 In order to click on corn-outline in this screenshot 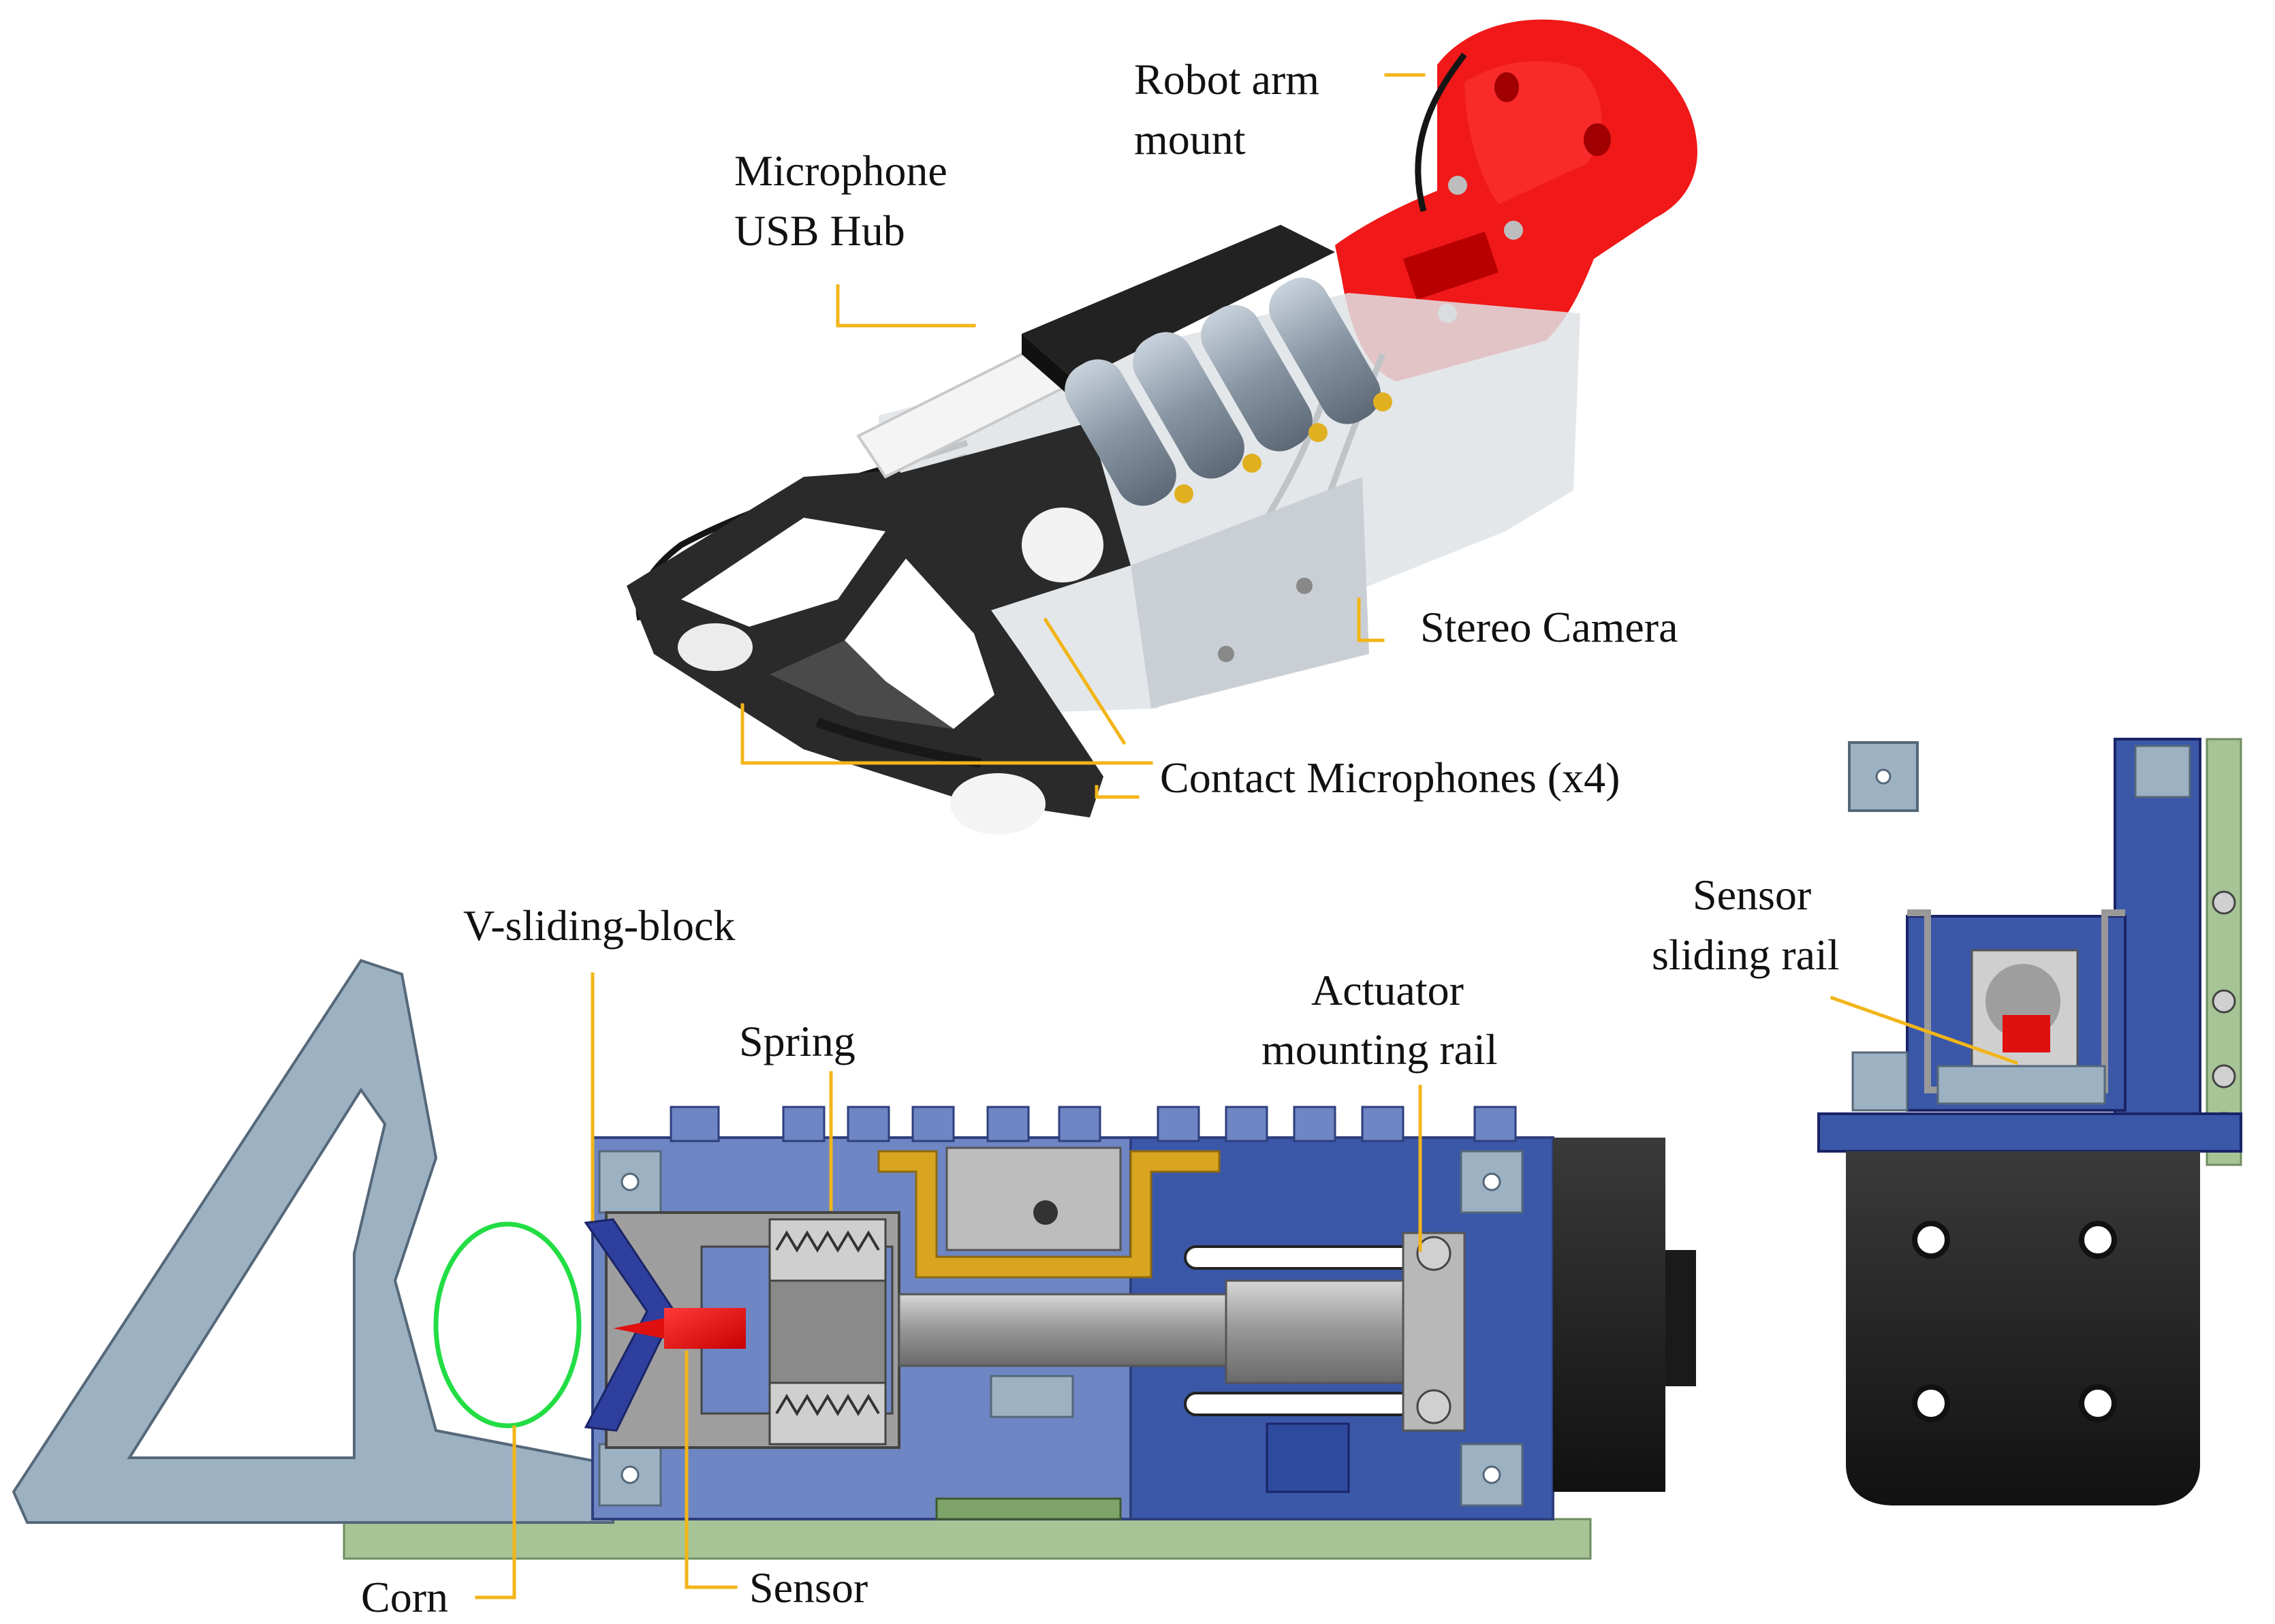, I will do `click(507, 1324)`.